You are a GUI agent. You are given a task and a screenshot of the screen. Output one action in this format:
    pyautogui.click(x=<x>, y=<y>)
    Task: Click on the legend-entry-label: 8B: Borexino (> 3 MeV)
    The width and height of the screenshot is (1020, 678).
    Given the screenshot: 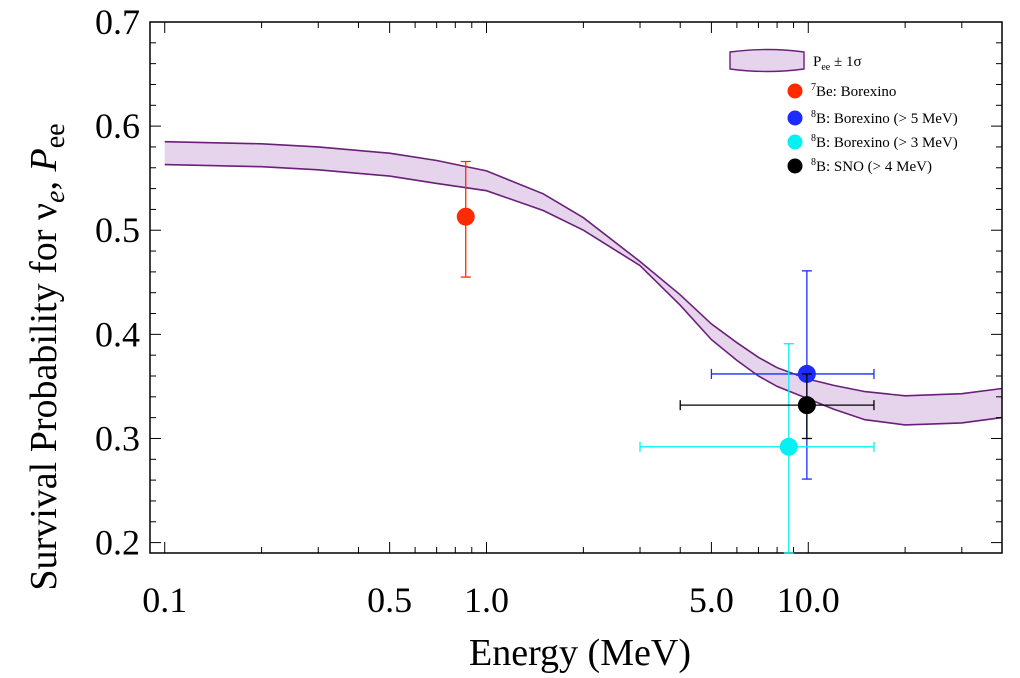 What is the action you would take?
    pyautogui.click(x=884, y=142)
    